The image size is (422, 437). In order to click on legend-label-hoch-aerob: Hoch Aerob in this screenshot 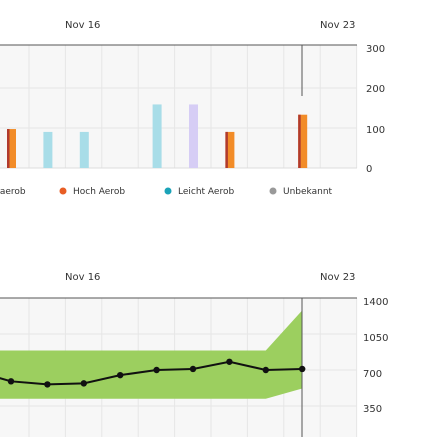, I will do `click(99, 192)`.